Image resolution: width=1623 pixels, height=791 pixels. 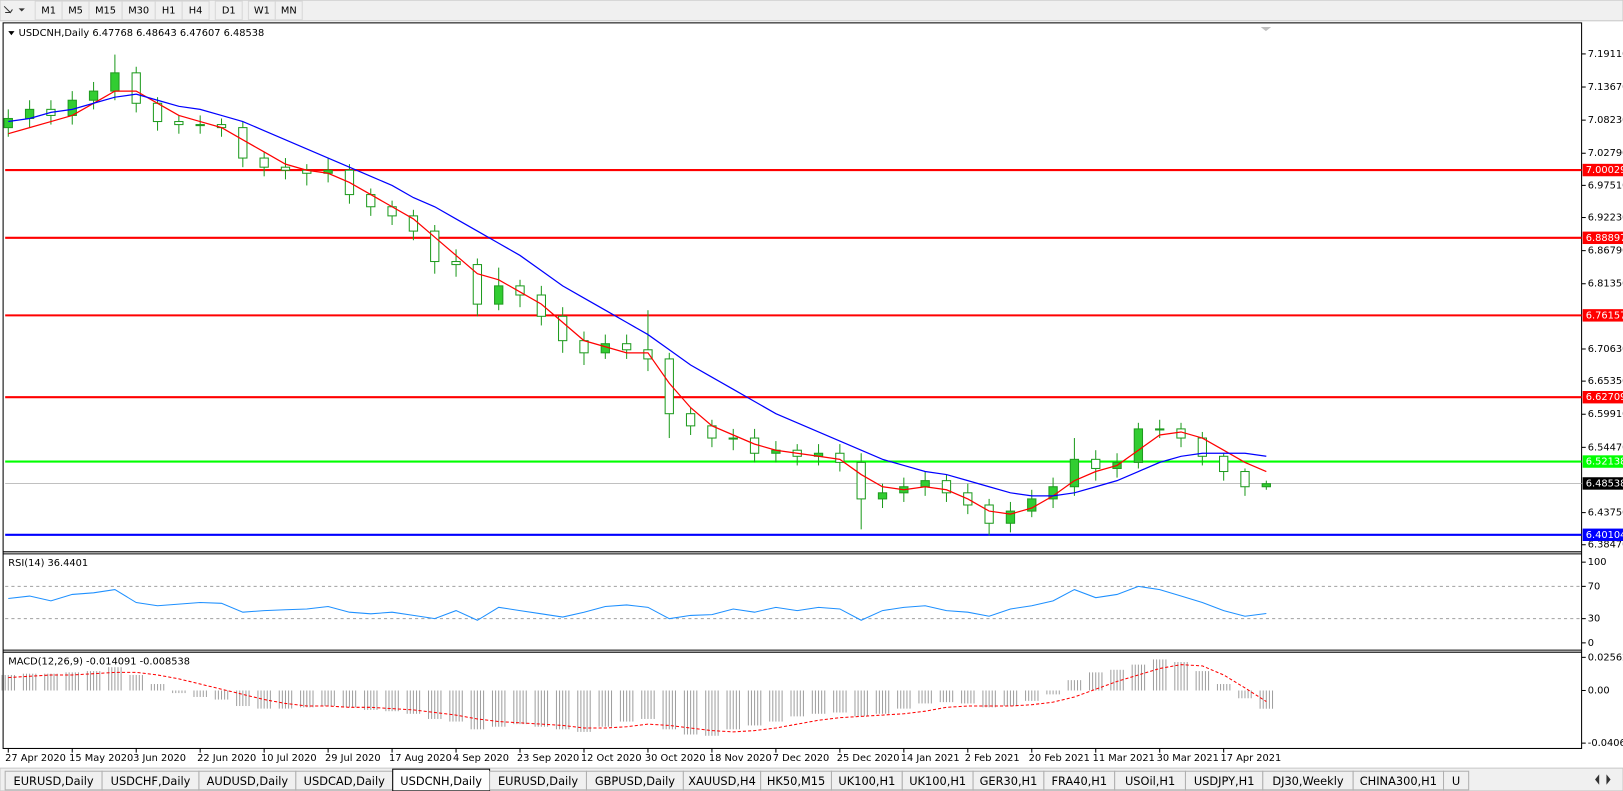 I want to click on x-tick-label: 15 May 2020, so click(x=101, y=758).